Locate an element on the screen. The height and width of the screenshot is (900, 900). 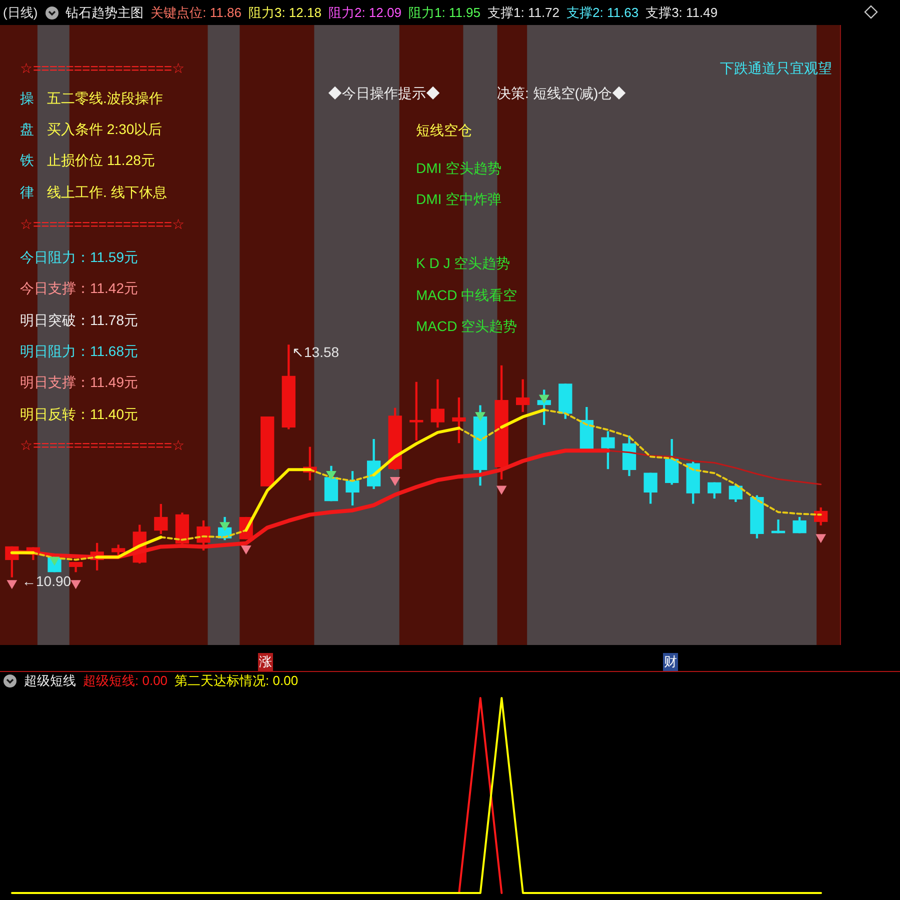
text: 第二天达标情况: 0.00 is located at coordinates (236, 681).